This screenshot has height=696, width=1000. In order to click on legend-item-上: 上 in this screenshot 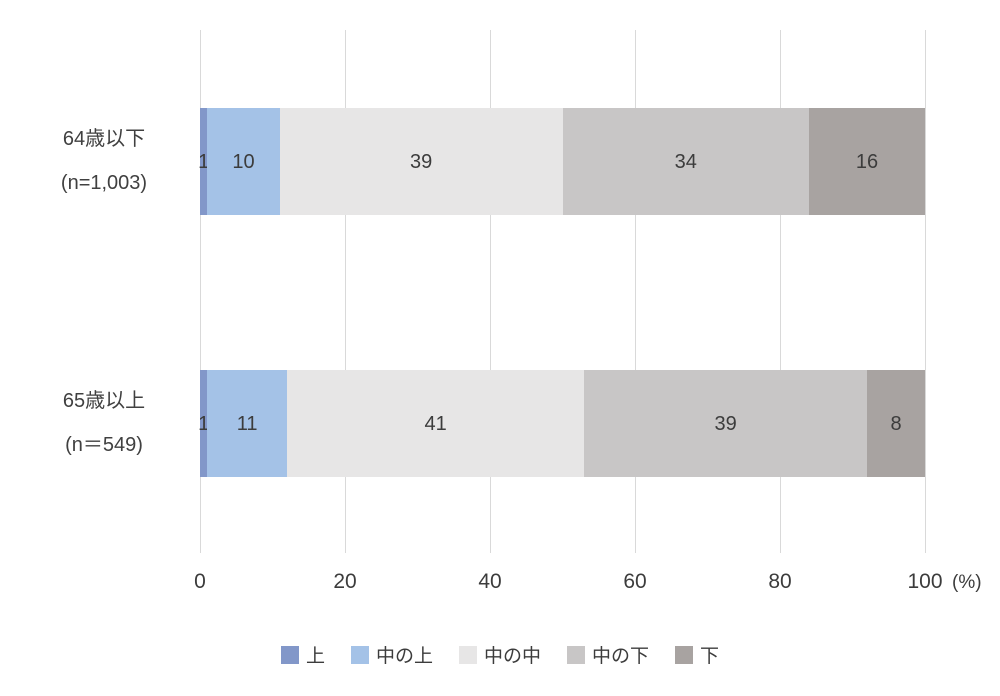, I will do `click(302, 654)`.